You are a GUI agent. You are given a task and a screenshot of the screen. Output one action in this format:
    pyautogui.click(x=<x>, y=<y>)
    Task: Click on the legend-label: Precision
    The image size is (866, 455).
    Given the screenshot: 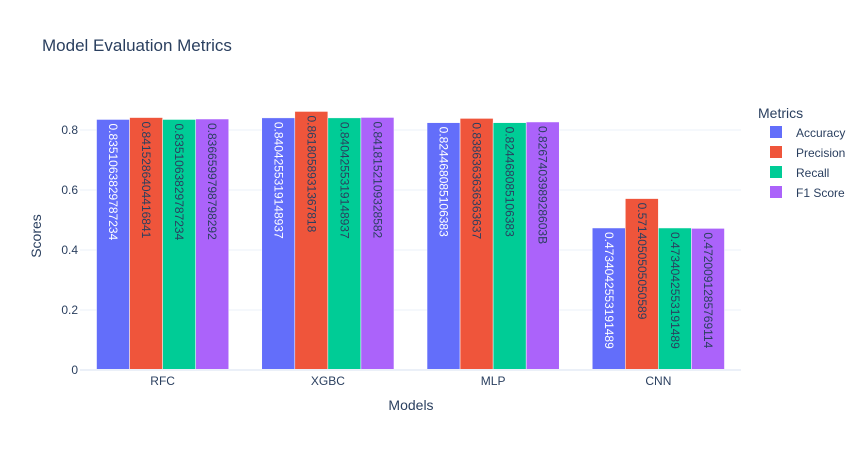 What is the action you would take?
    pyautogui.click(x=820, y=153)
    